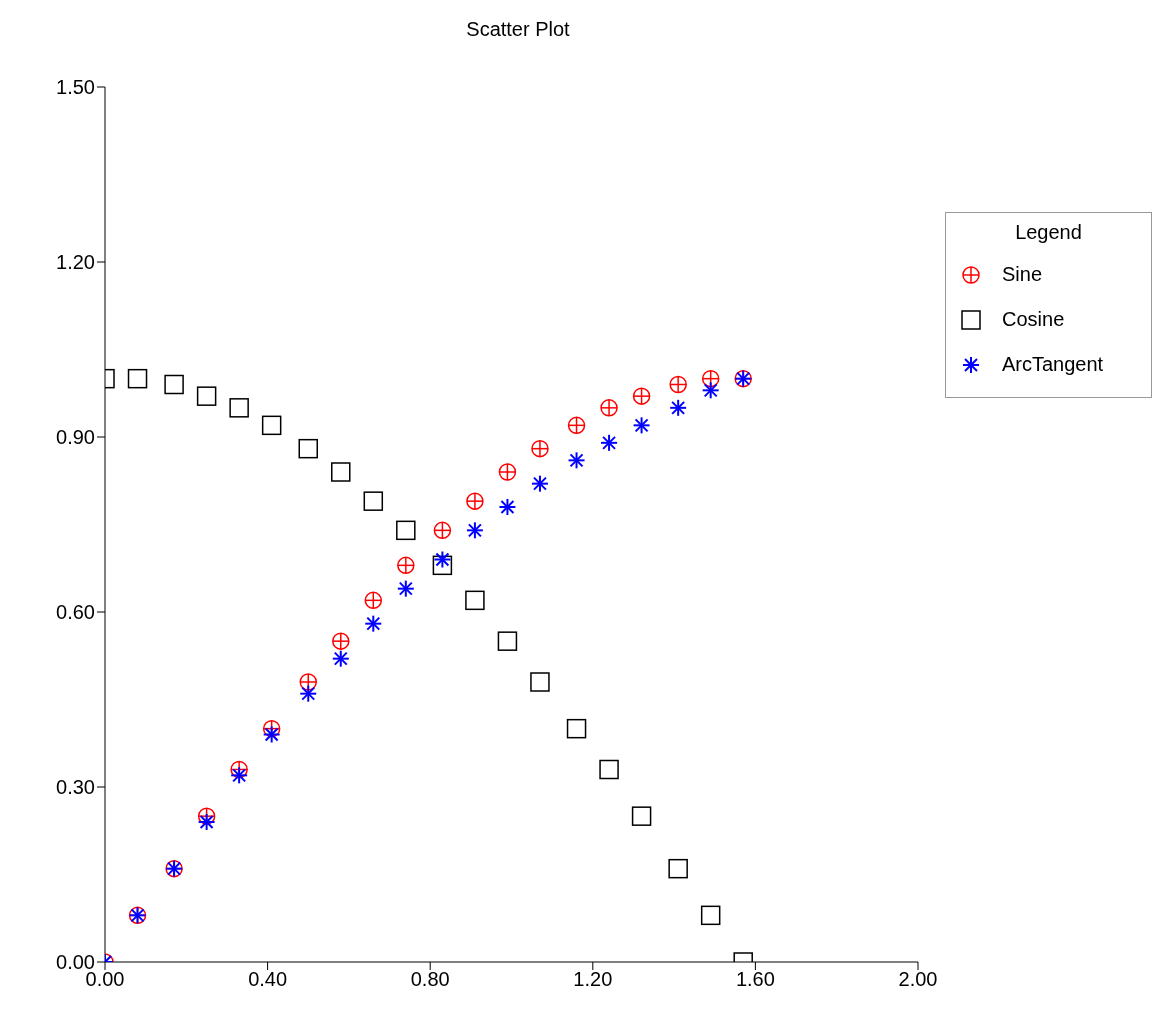 Image resolution: width=1173 pixels, height=1026 pixels. What do you see at coordinates (1053, 364) in the screenshot?
I see `legend-label: ArcTangent` at bounding box center [1053, 364].